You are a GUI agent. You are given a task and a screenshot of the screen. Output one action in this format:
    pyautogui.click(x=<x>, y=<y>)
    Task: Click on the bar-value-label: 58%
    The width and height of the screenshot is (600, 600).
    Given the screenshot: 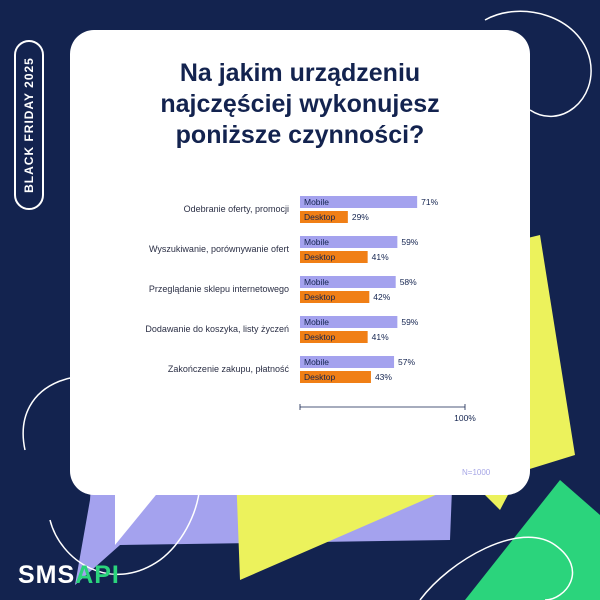 What is the action you would take?
    pyautogui.click(x=408, y=282)
    